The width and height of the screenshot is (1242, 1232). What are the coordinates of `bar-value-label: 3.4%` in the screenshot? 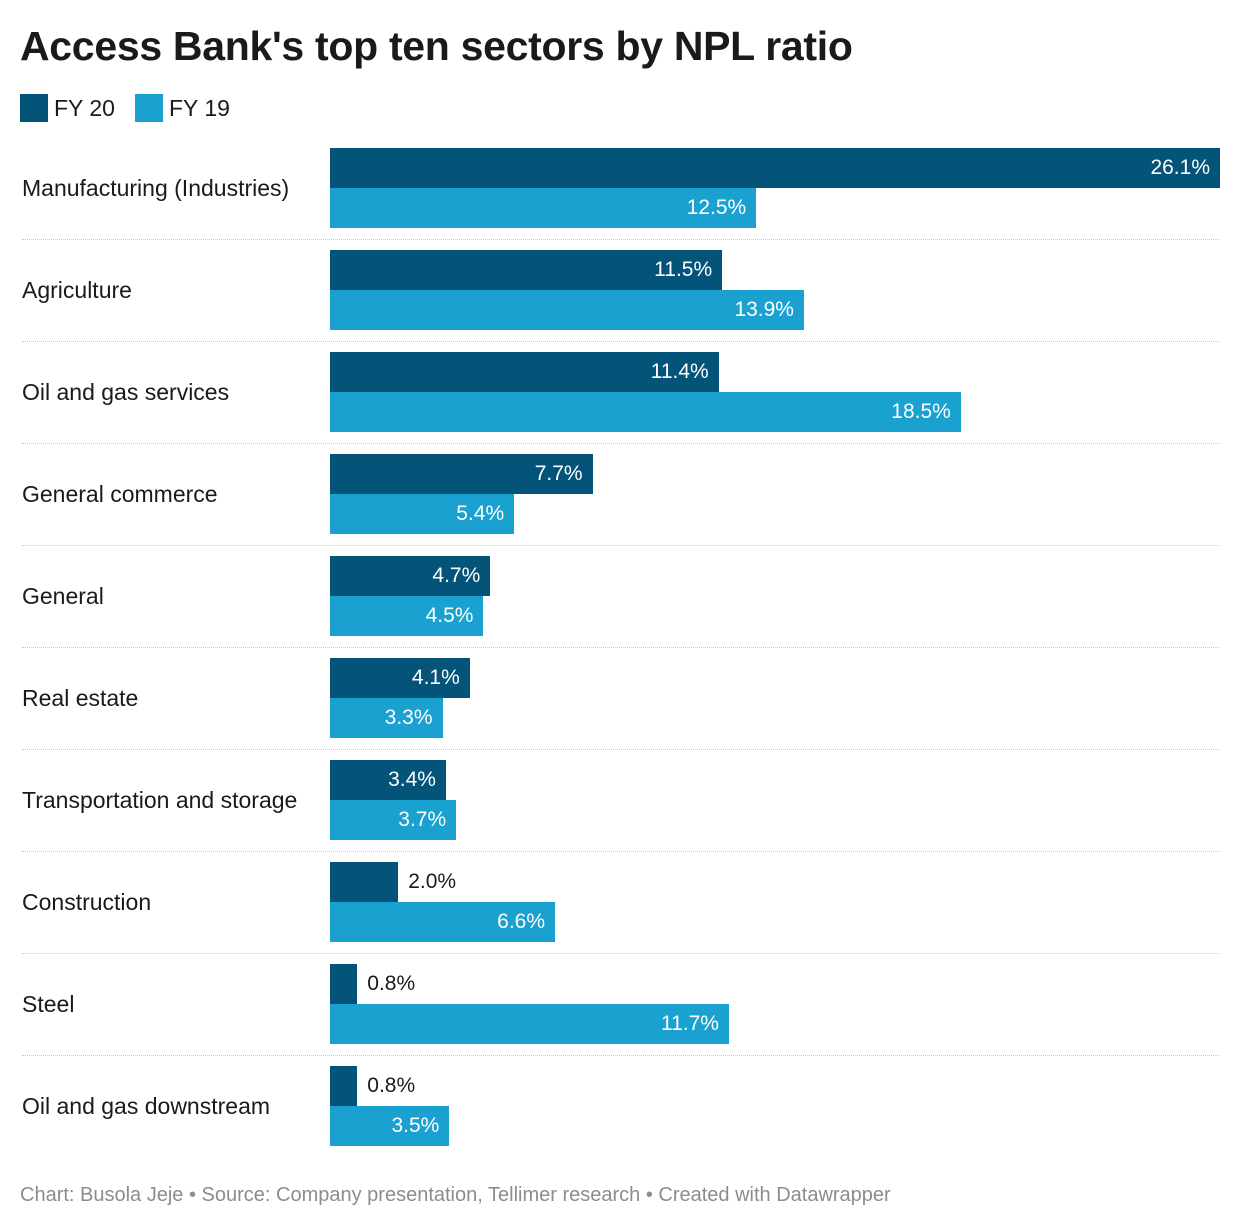 It's located at (412, 779).